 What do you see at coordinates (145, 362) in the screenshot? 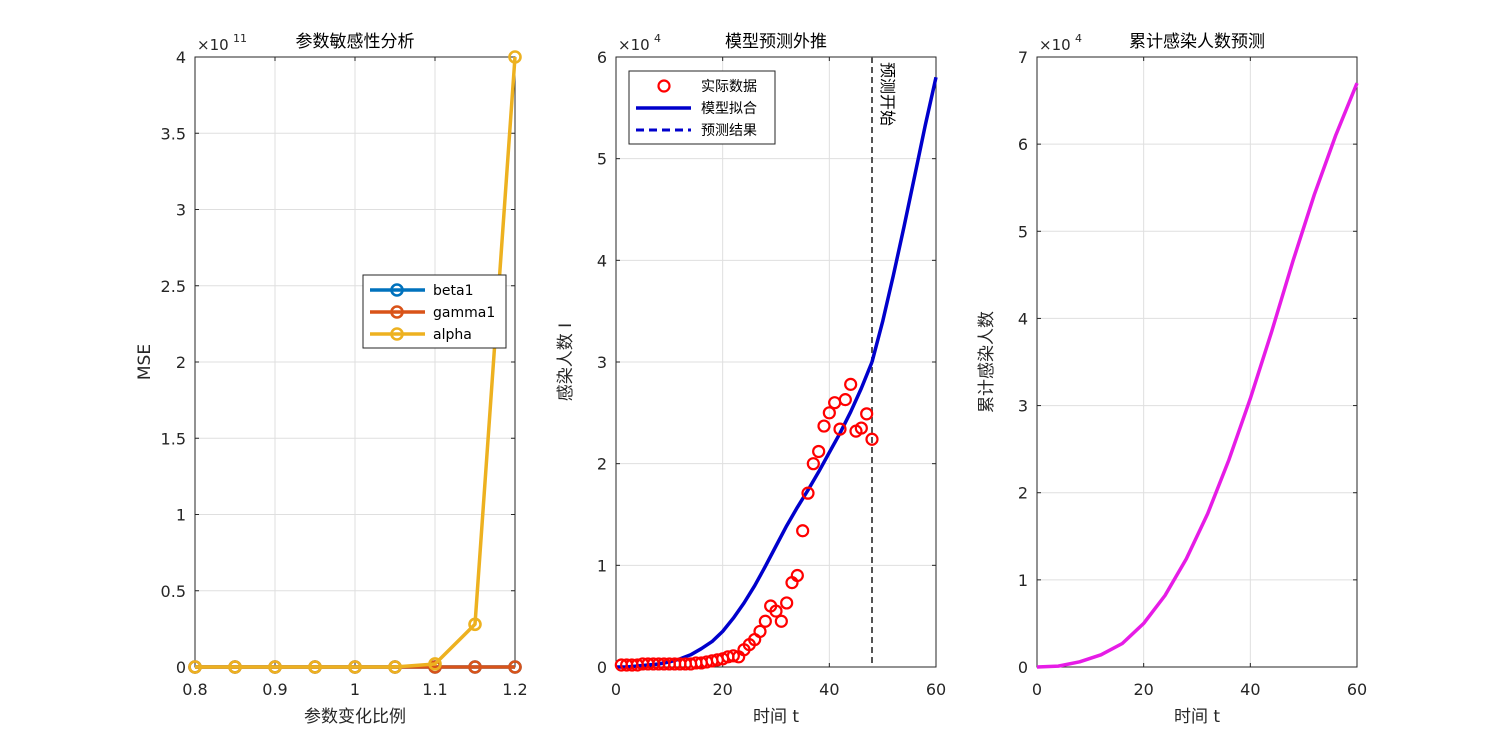
I see `y-axis-label: MSE` at bounding box center [145, 362].